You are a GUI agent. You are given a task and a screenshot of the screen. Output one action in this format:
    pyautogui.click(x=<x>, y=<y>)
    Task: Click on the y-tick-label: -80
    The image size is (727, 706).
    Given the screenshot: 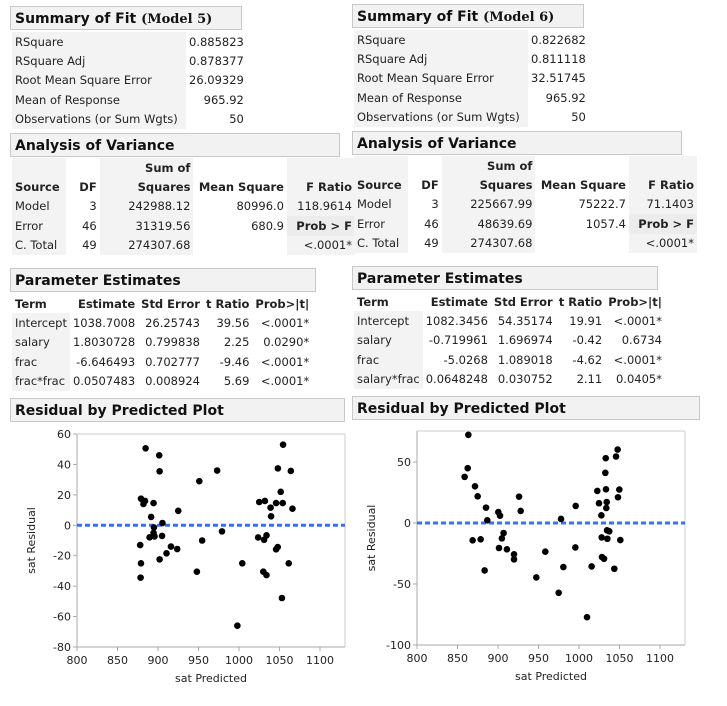 What is the action you would take?
    pyautogui.click(x=62, y=647)
    